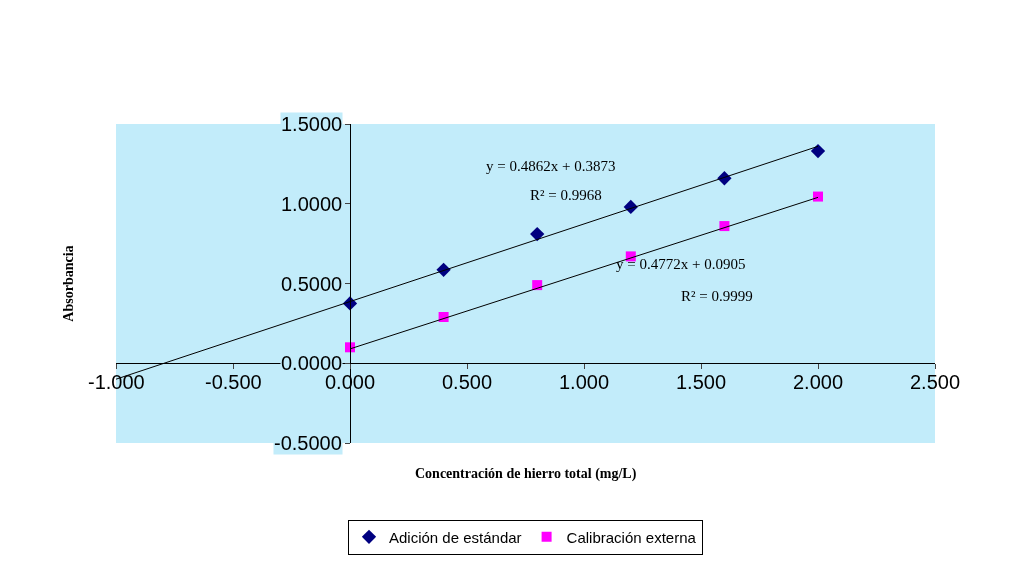 The image size is (1024, 566). Describe the element at coordinates (312, 284) in the screenshot. I see `y-tick-label: 0.5000` at that location.